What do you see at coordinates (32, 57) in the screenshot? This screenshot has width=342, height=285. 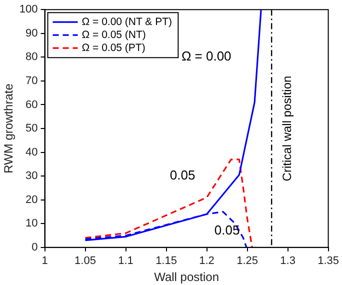 I see `y-tick-label: 80` at bounding box center [32, 57].